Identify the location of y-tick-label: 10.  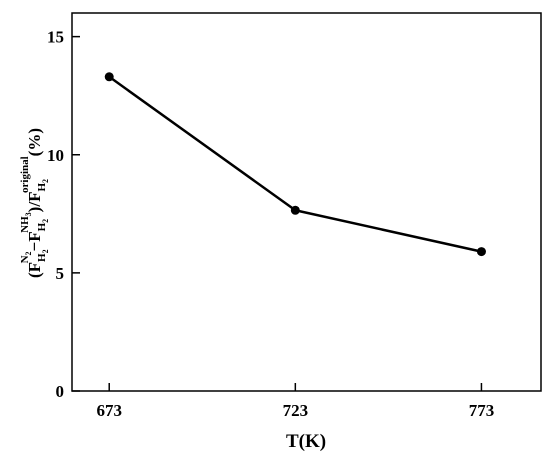
(55, 155).